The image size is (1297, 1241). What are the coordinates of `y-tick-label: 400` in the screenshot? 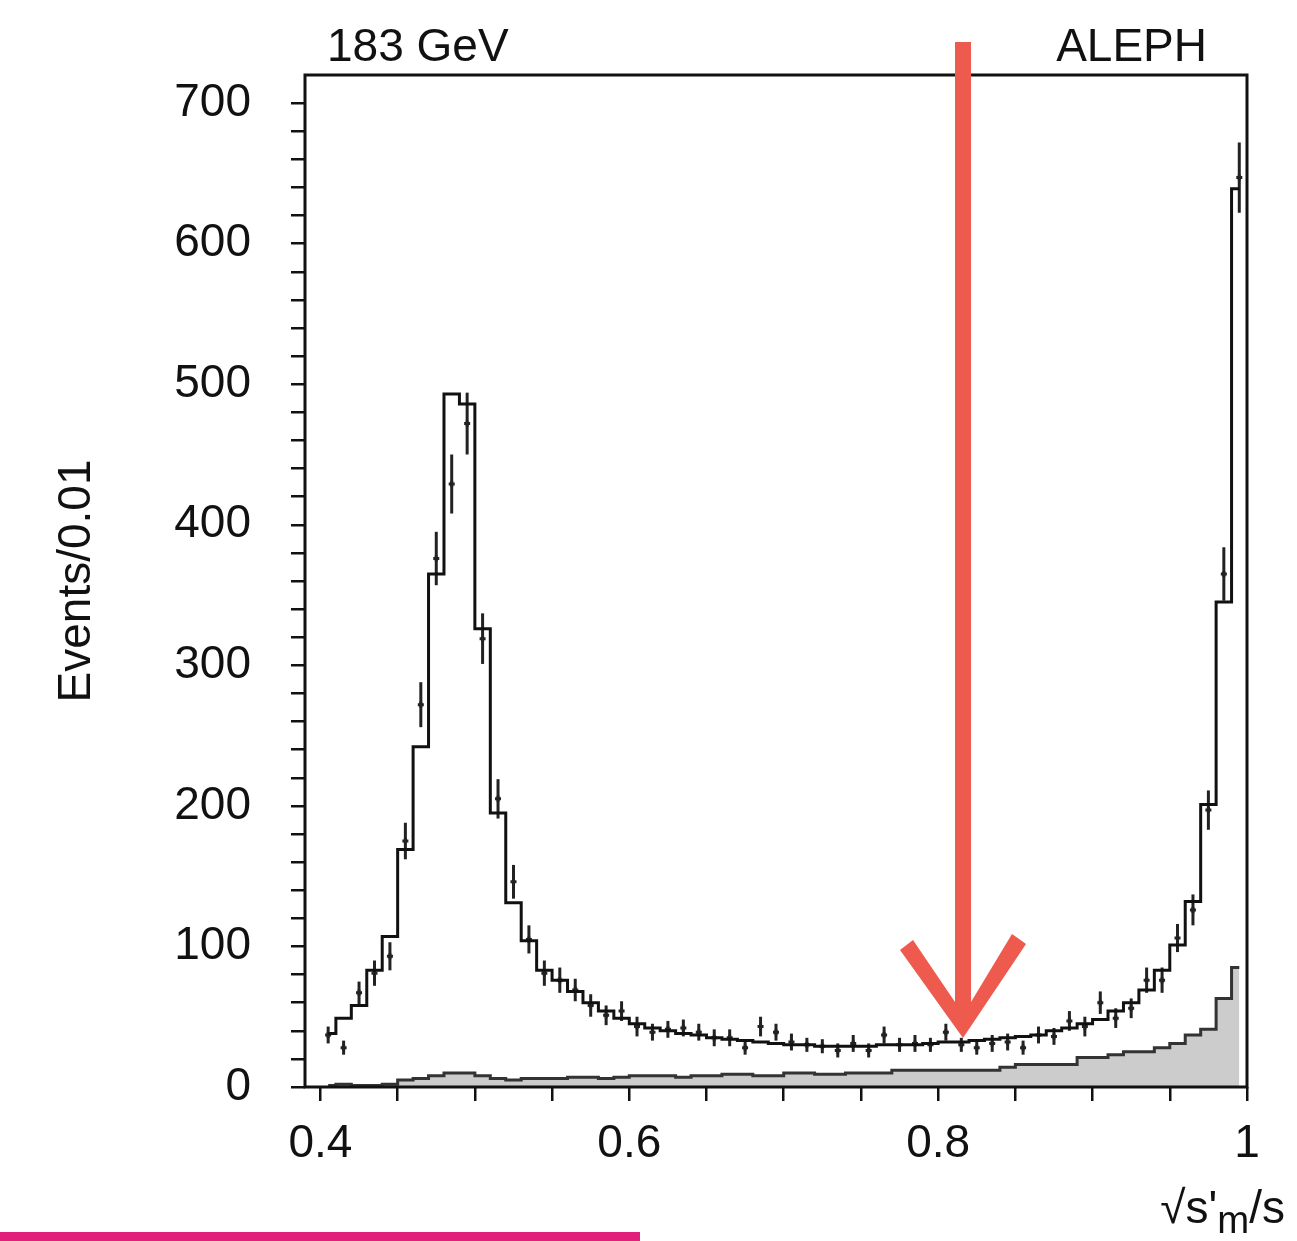 It's located at (212, 521).